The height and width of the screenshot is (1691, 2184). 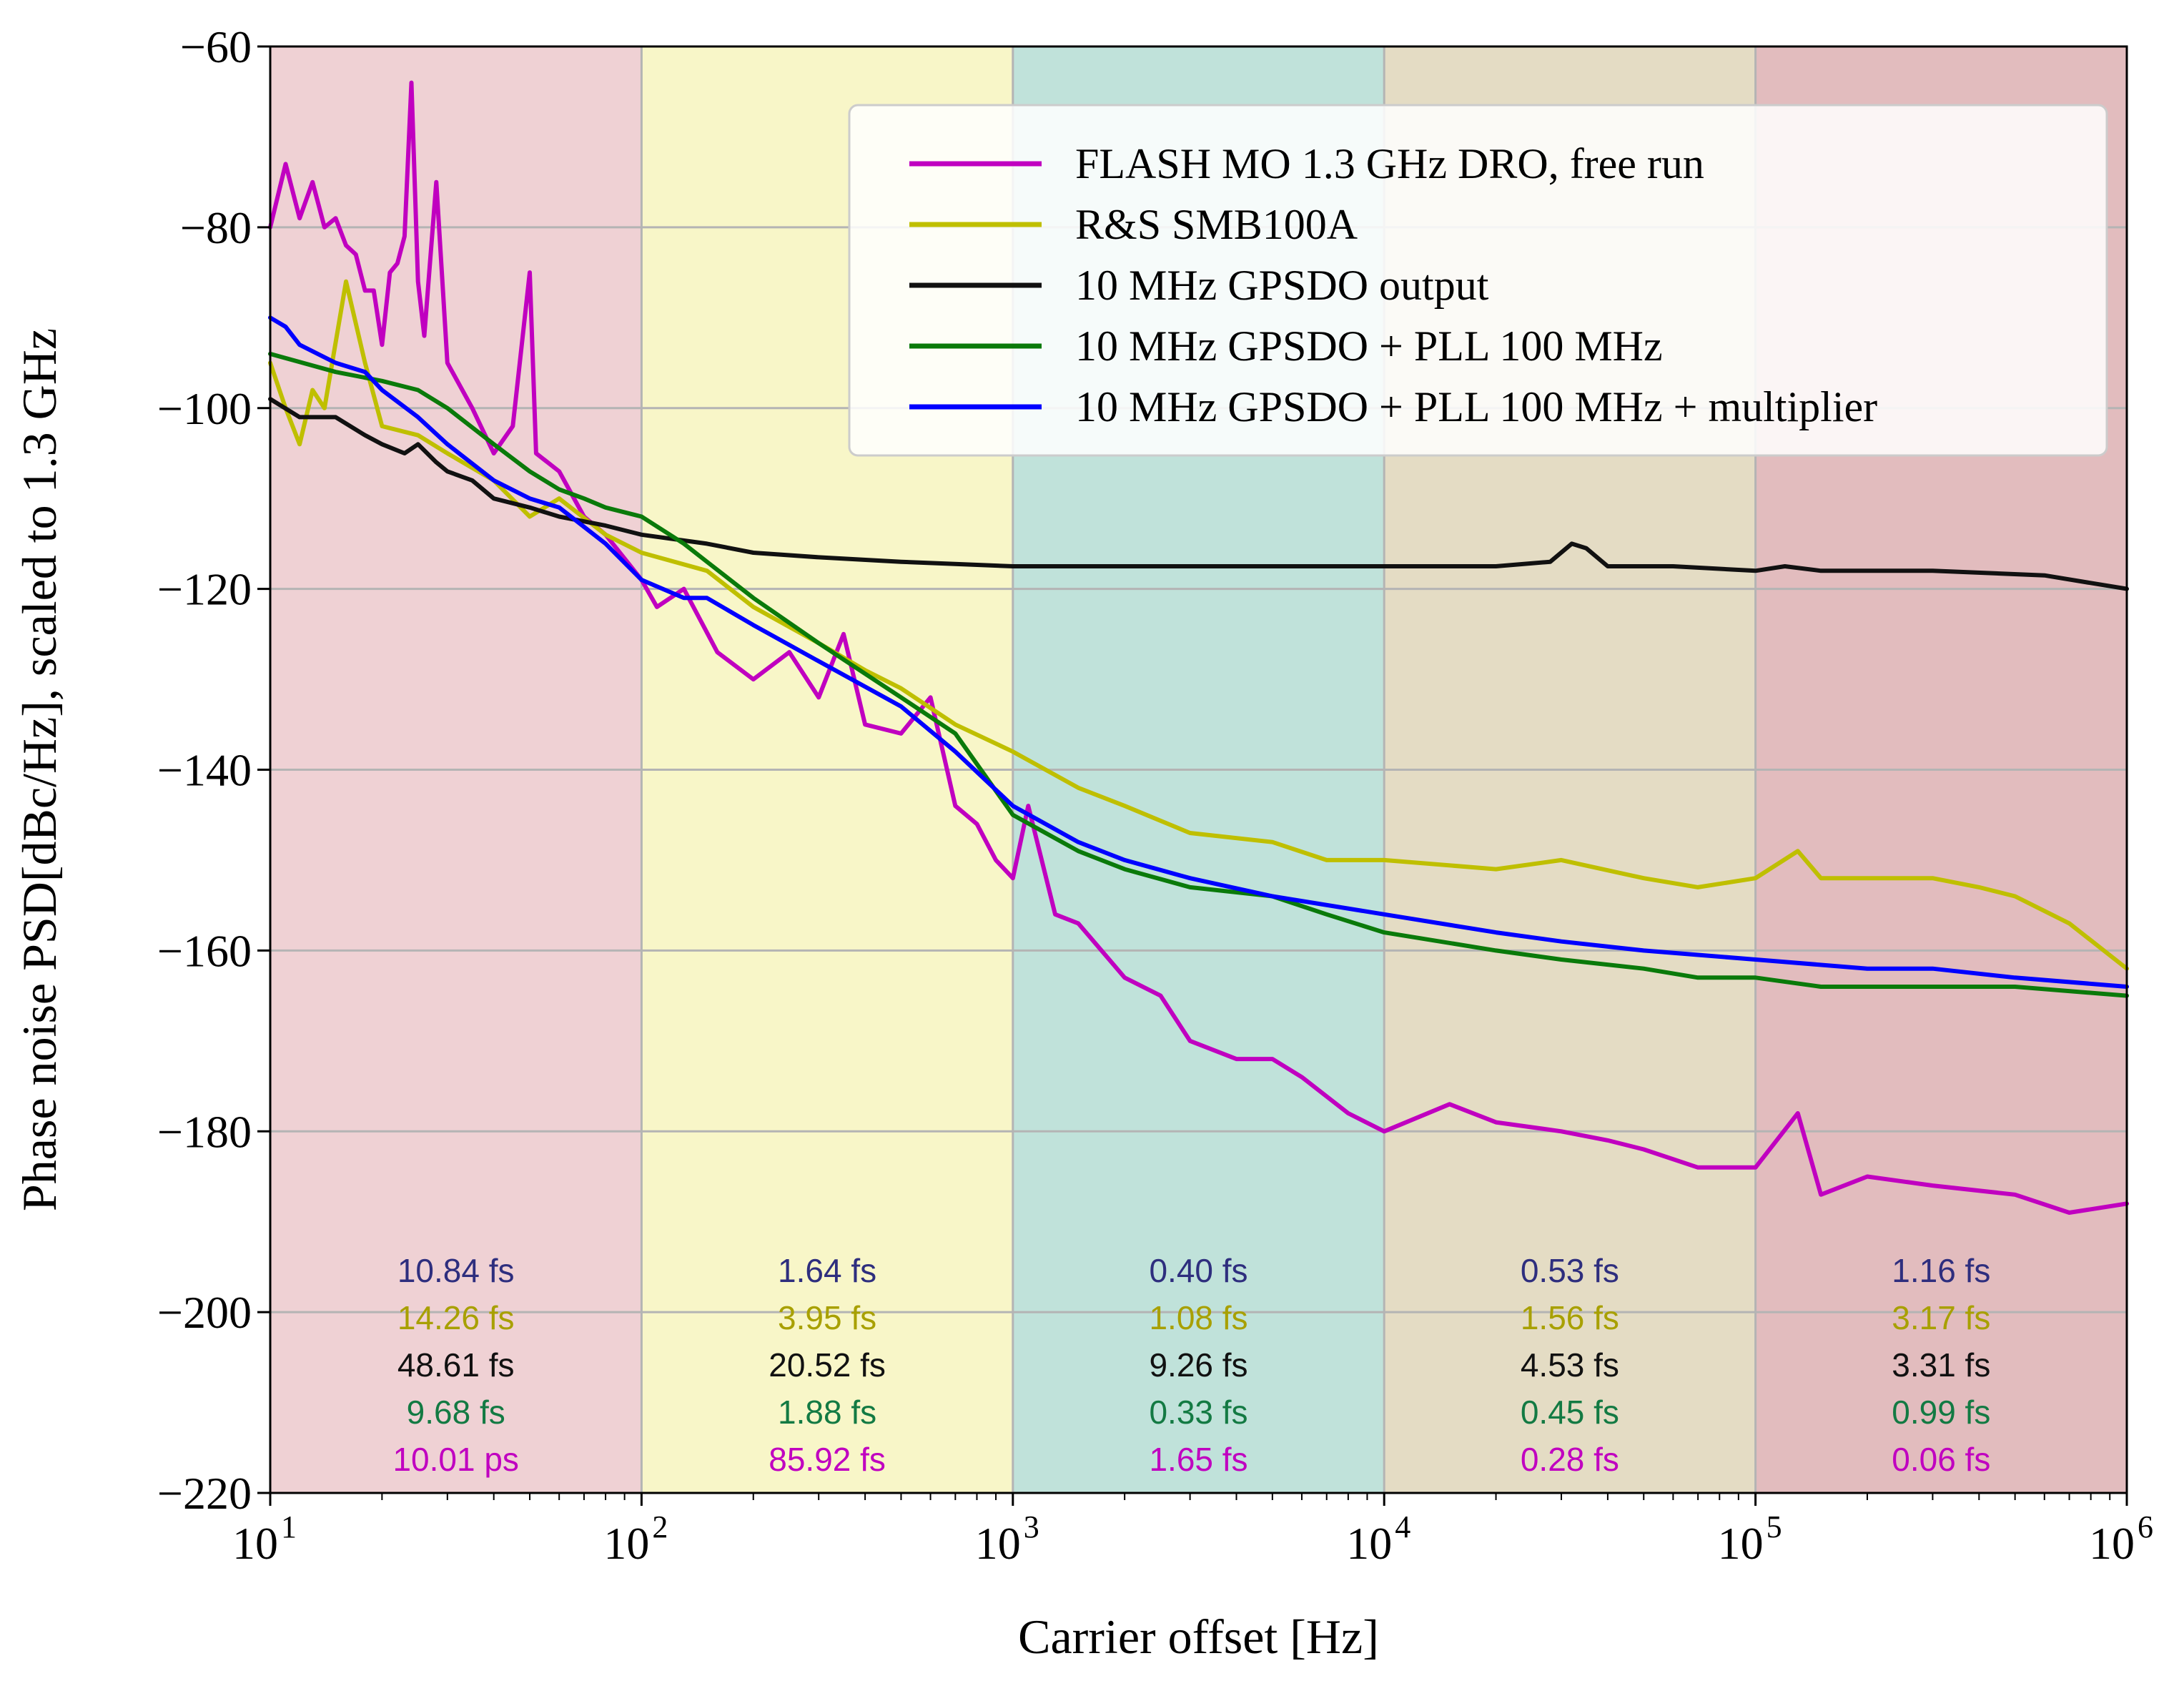 What do you see at coordinates (455, 1459) in the screenshot?
I see `jitter-label: 10.01 ps` at bounding box center [455, 1459].